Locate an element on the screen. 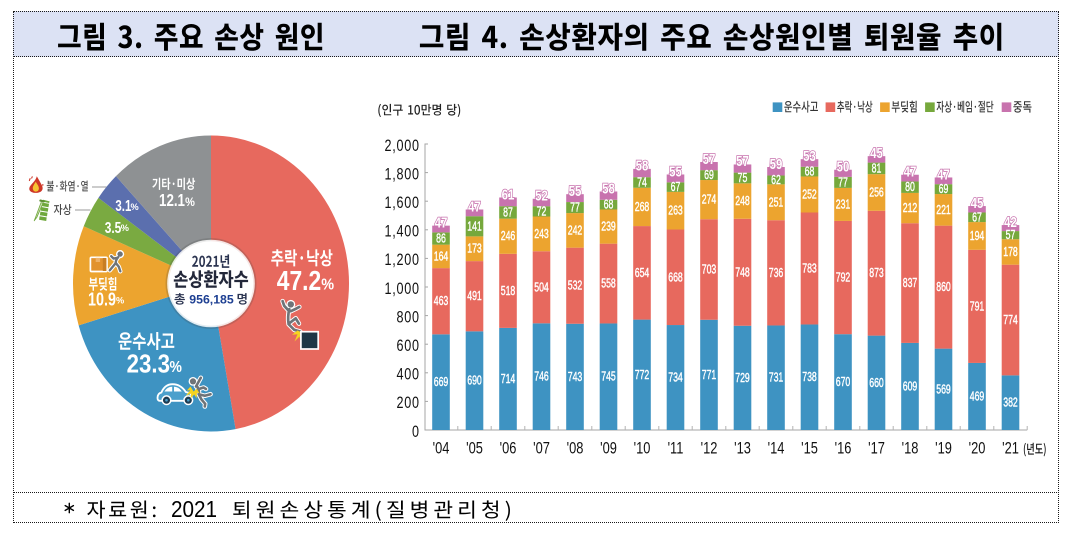  svg-text: 23.3 is located at coordinates (148, 364).